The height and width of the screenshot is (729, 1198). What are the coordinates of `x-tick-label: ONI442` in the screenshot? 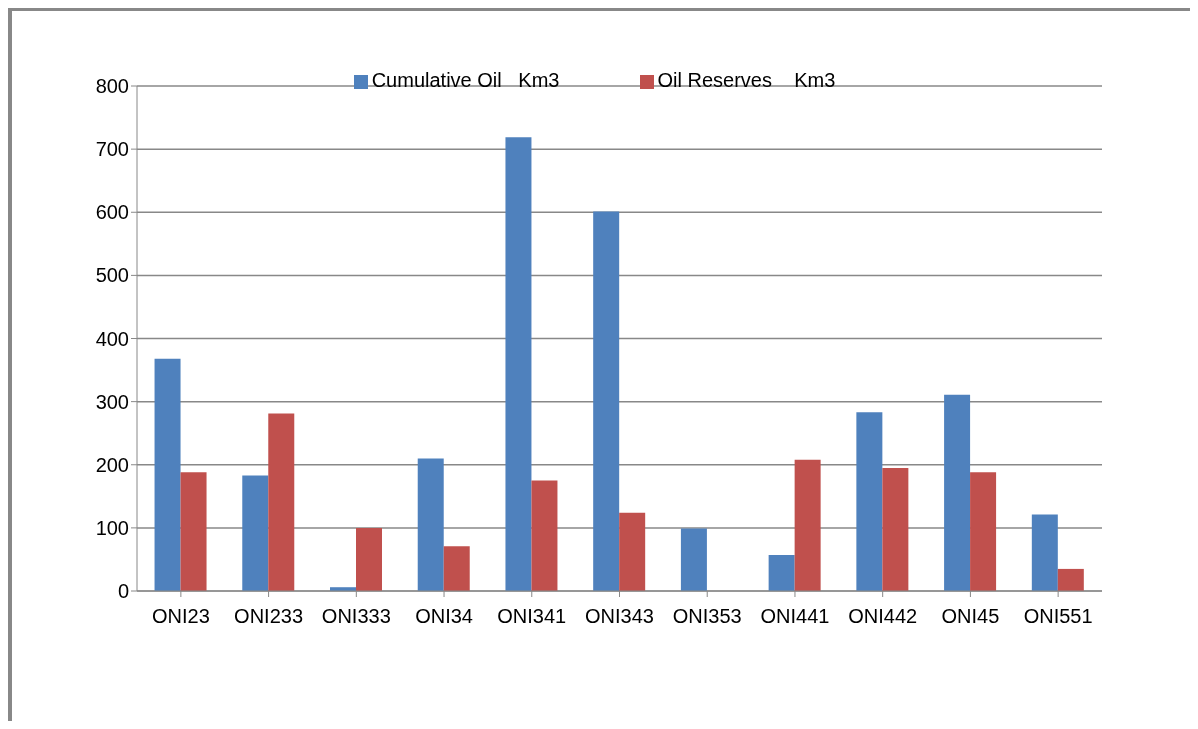 It's located at (883, 616).